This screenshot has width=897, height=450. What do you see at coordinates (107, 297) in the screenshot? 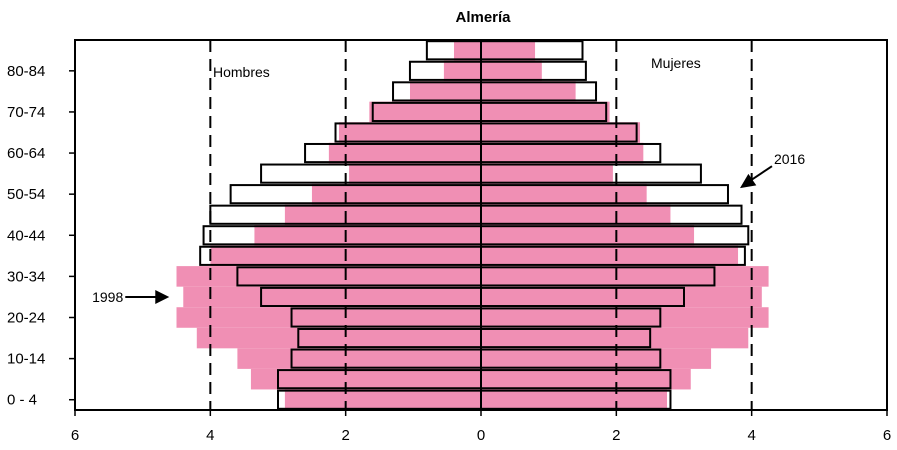
I see `annotation-label-1998: 1998` at bounding box center [107, 297].